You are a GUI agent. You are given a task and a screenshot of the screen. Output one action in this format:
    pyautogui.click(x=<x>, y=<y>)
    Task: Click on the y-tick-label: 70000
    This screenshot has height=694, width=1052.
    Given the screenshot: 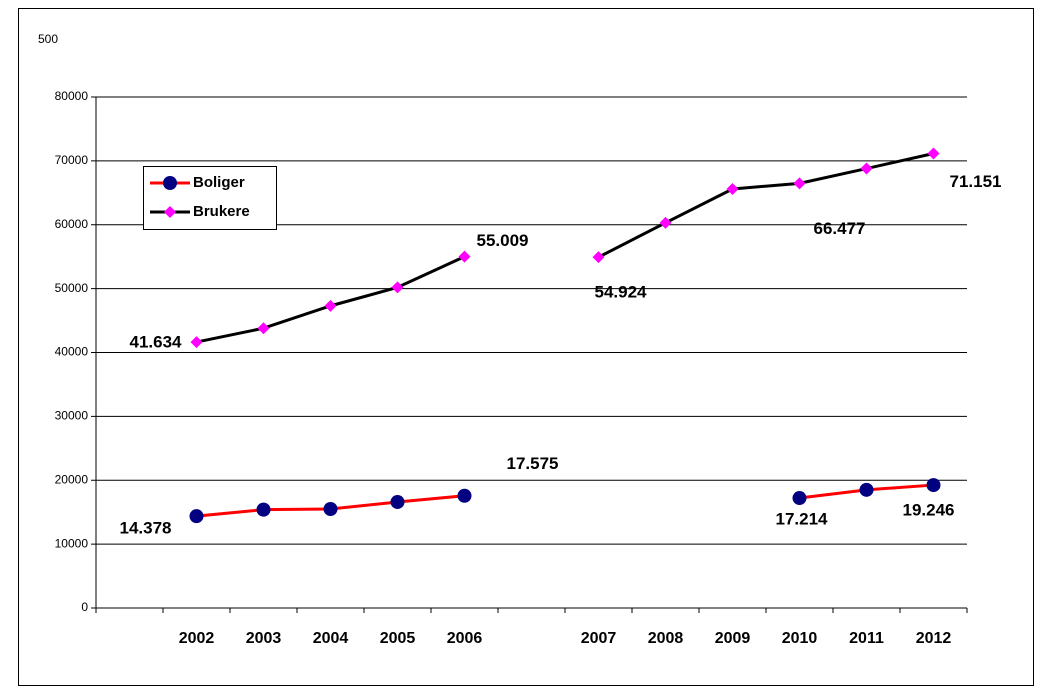 What is the action you would take?
    pyautogui.click(x=72, y=160)
    